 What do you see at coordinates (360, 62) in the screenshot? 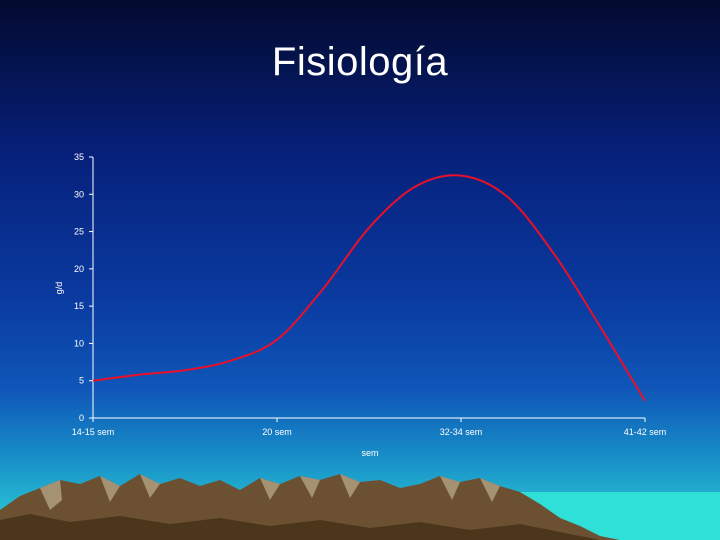
I see `slide-title: Fisiología` at bounding box center [360, 62].